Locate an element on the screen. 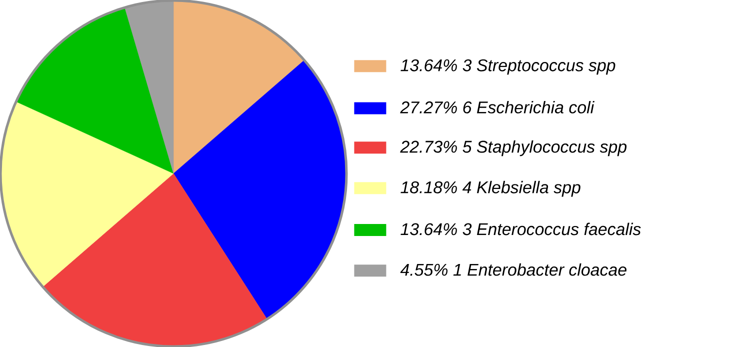  legend-label: 27.27% 6 Escherichia coli is located at coordinates (497, 107).